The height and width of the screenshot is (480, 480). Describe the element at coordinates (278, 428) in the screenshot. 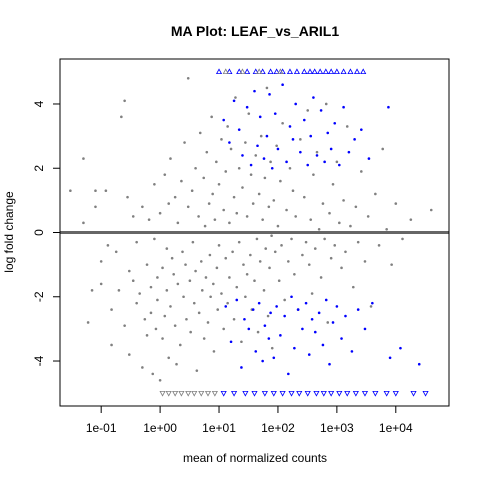

I see `x-tick-label: 1e+02` at that location.